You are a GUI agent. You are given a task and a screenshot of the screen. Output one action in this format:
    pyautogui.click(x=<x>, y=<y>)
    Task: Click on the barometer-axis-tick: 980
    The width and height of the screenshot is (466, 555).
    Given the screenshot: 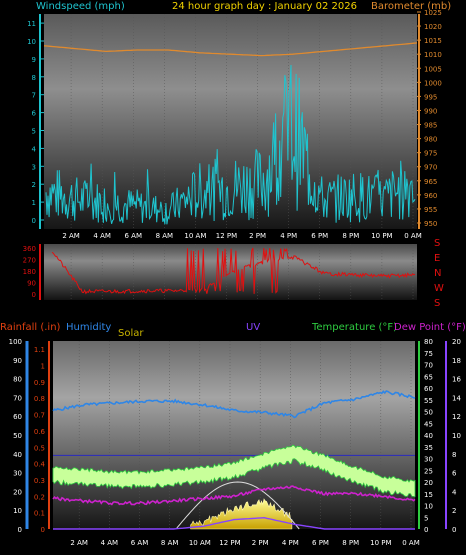 What is the action you would take?
    pyautogui.click(x=430, y=140)
    